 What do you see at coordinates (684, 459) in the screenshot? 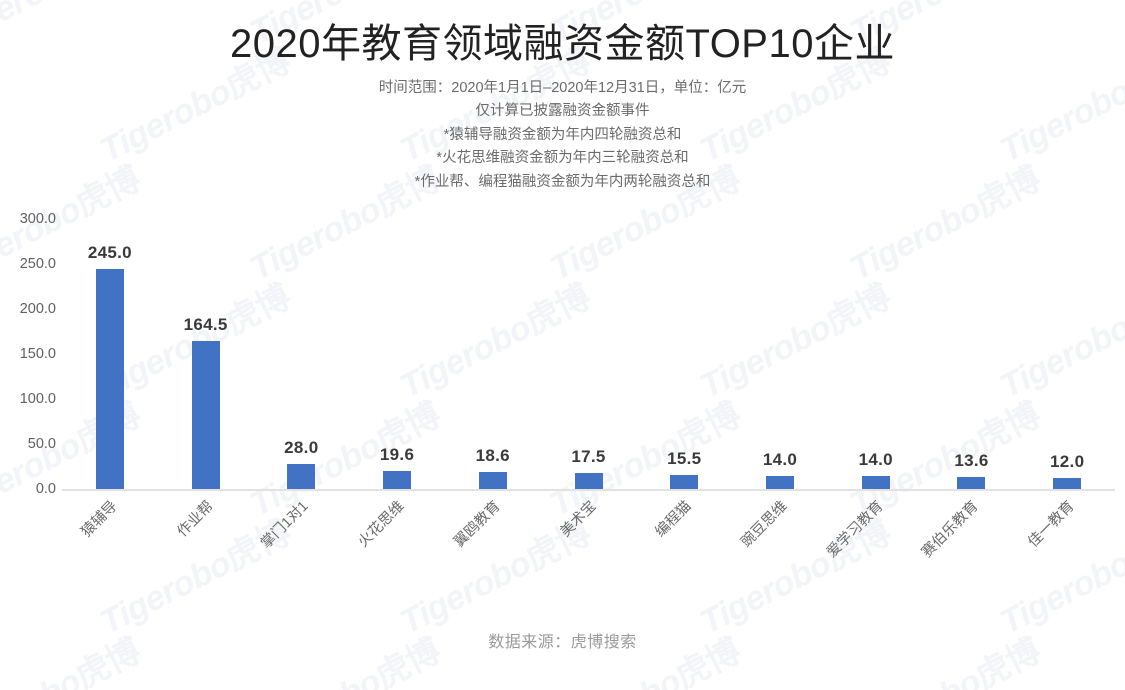
I see `bar-value-label: 15.5` at bounding box center [684, 459].